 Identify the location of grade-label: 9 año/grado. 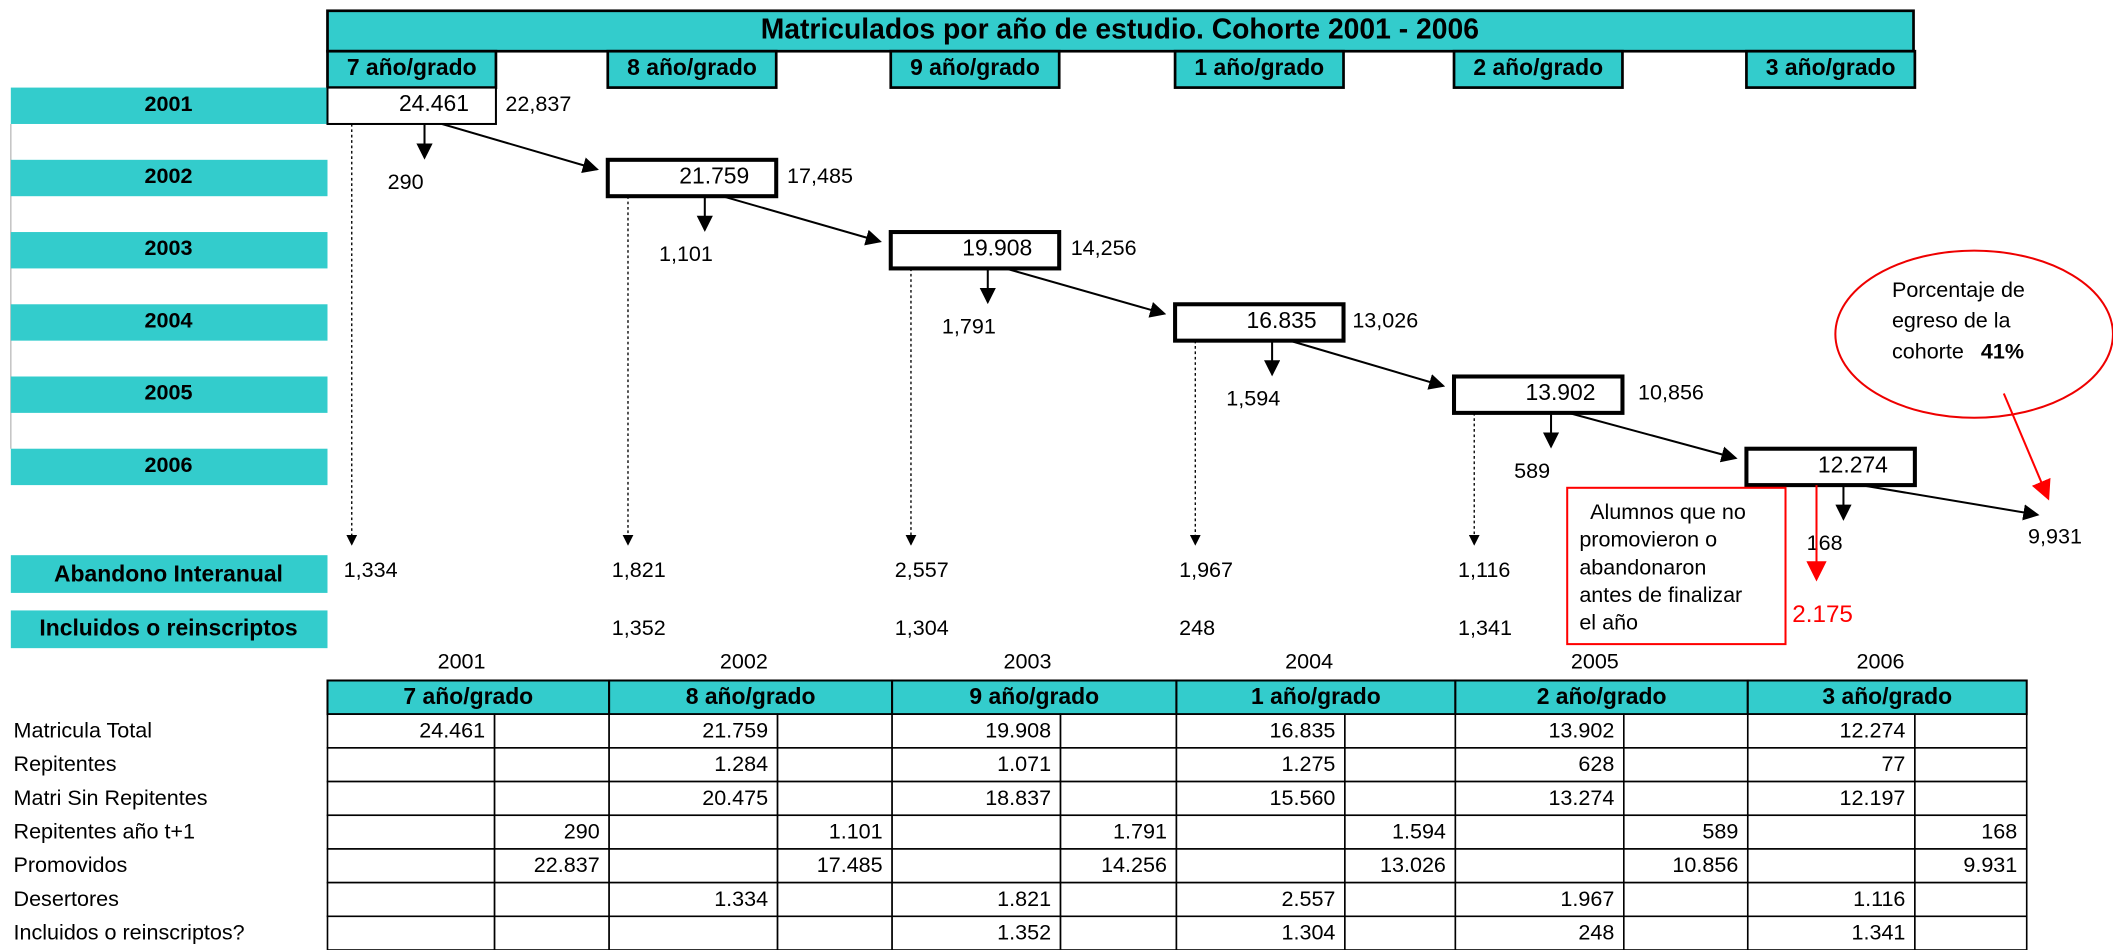
(975, 67).